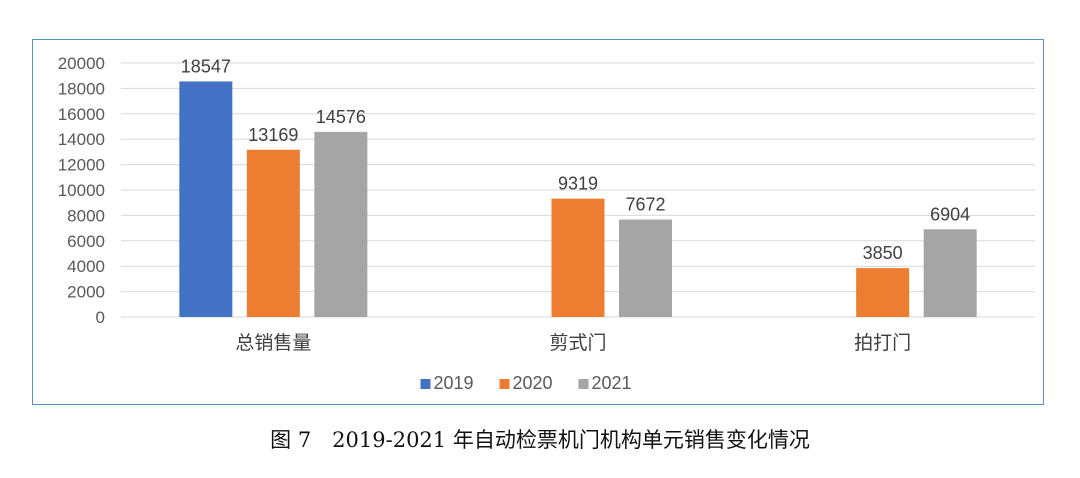 Image resolution: width=1080 pixels, height=478 pixels. I want to click on data-label: 9319, so click(578, 184).